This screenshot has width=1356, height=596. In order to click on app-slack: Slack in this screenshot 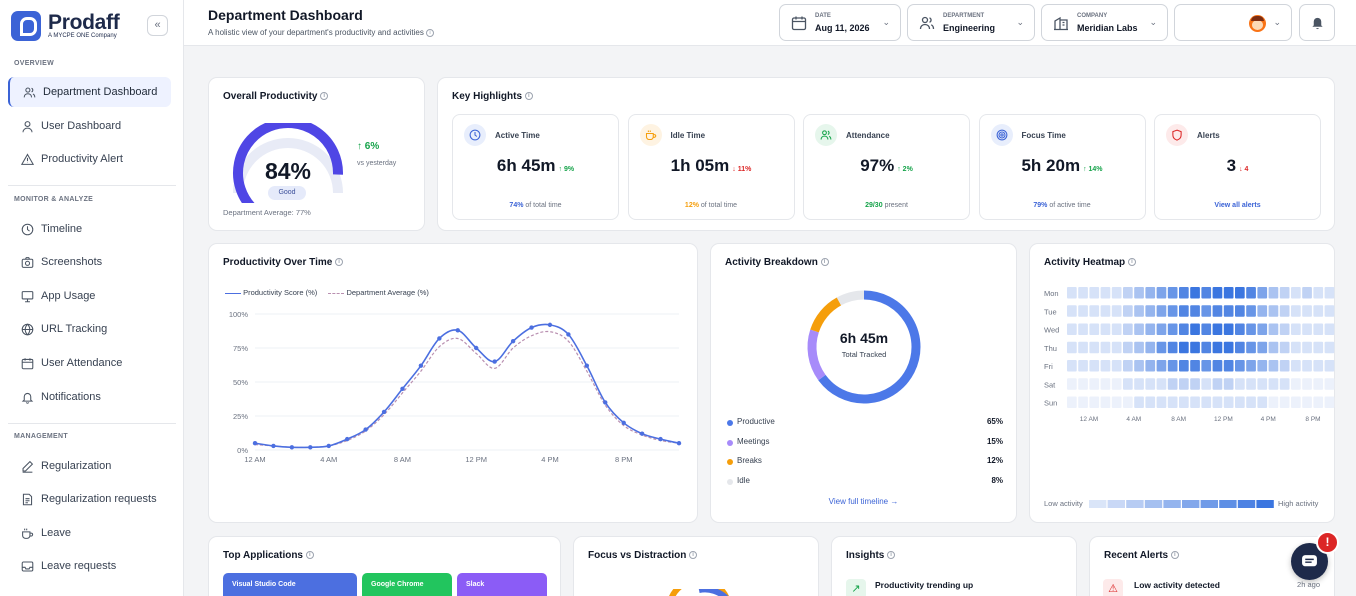, I will do `click(502, 584)`.